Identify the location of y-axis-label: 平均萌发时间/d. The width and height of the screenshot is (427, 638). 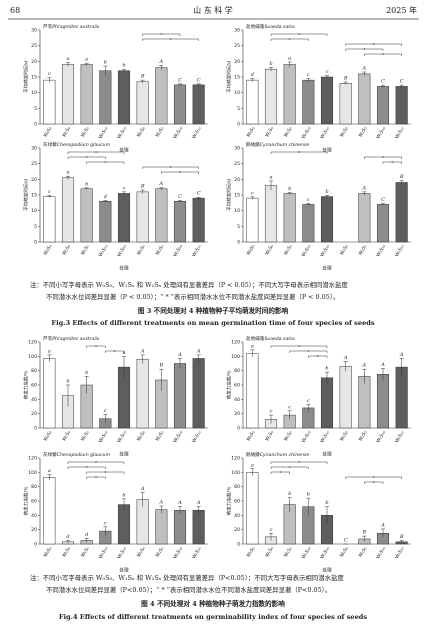
(229, 195).